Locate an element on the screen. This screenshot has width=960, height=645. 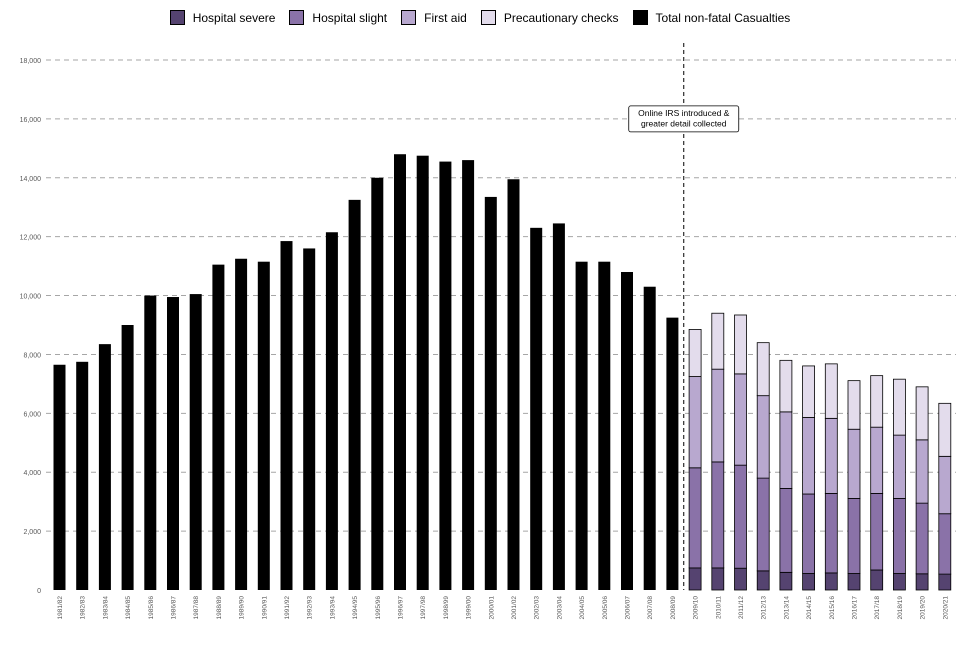
legend-item-hospital-slight: Hospital slight is located at coordinates (338, 17).